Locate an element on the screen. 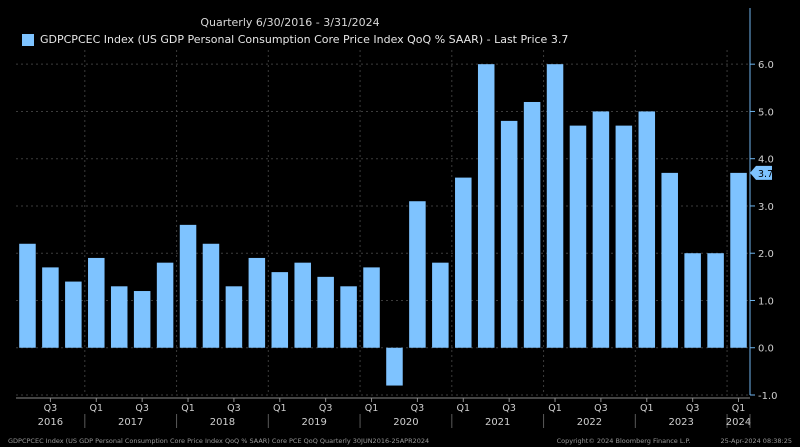 Image resolution: width=800 pixels, height=447 pixels. x-year-label: 2018 is located at coordinates (222, 422).